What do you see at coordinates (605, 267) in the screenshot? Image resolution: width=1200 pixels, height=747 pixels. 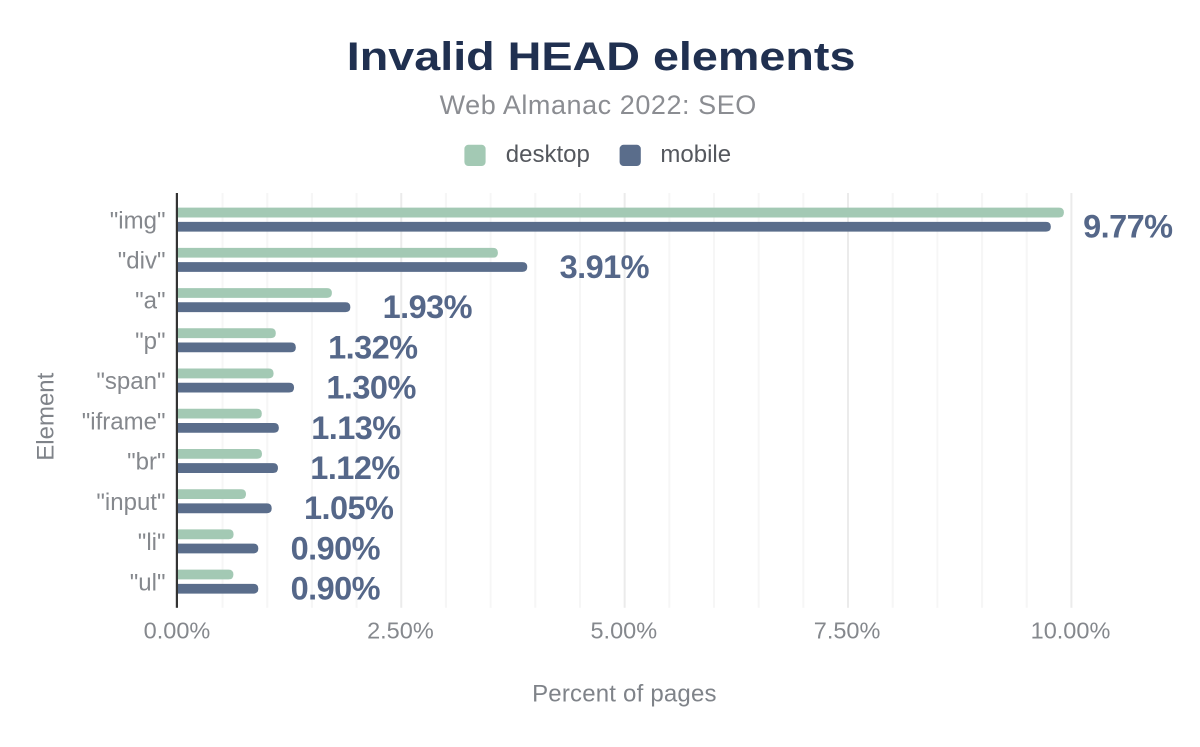 I see `svg-text: 3.91%` at bounding box center [605, 267].